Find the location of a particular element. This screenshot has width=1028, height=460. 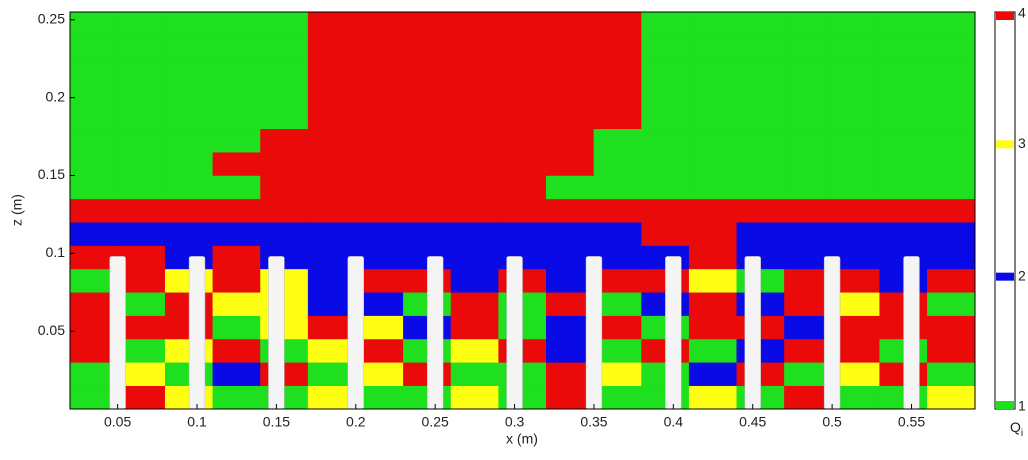

x-tick-label: 0.2 is located at coordinates (356, 422).